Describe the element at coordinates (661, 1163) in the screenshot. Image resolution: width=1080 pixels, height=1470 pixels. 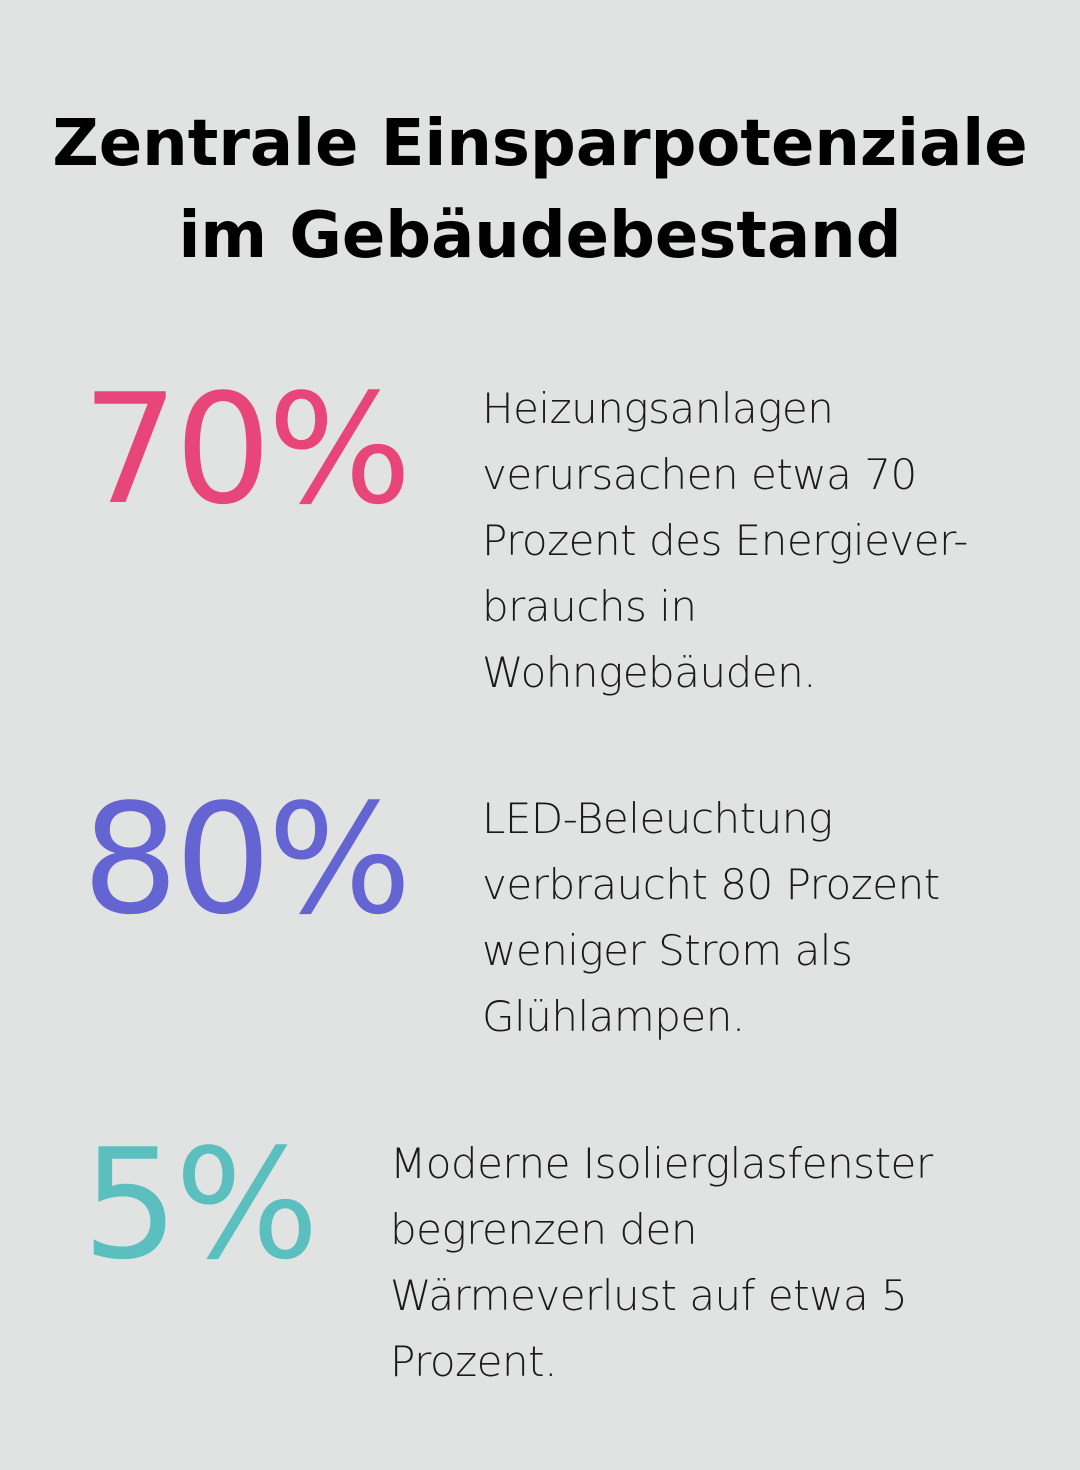
I see `stat-description-line: Moderne Isolierglasfenster` at that location.